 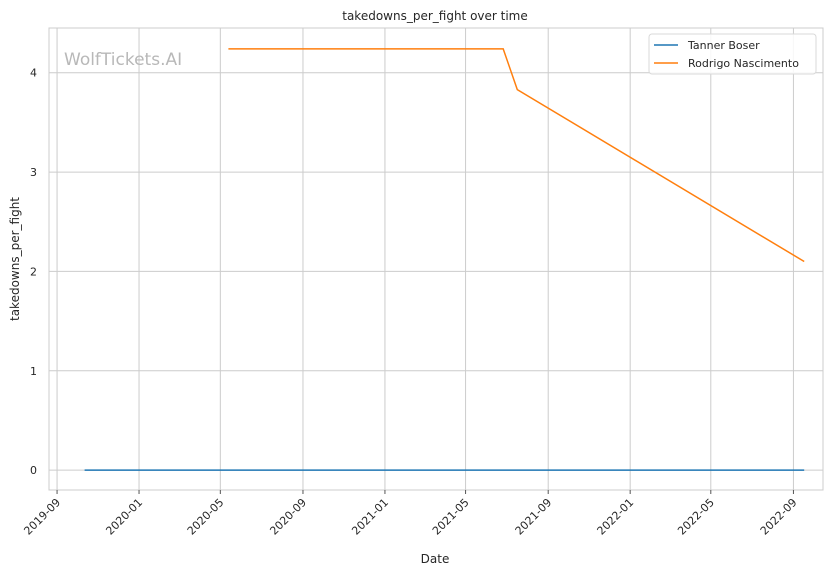 I want to click on y-tick-label: 1, so click(x=33, y=371).